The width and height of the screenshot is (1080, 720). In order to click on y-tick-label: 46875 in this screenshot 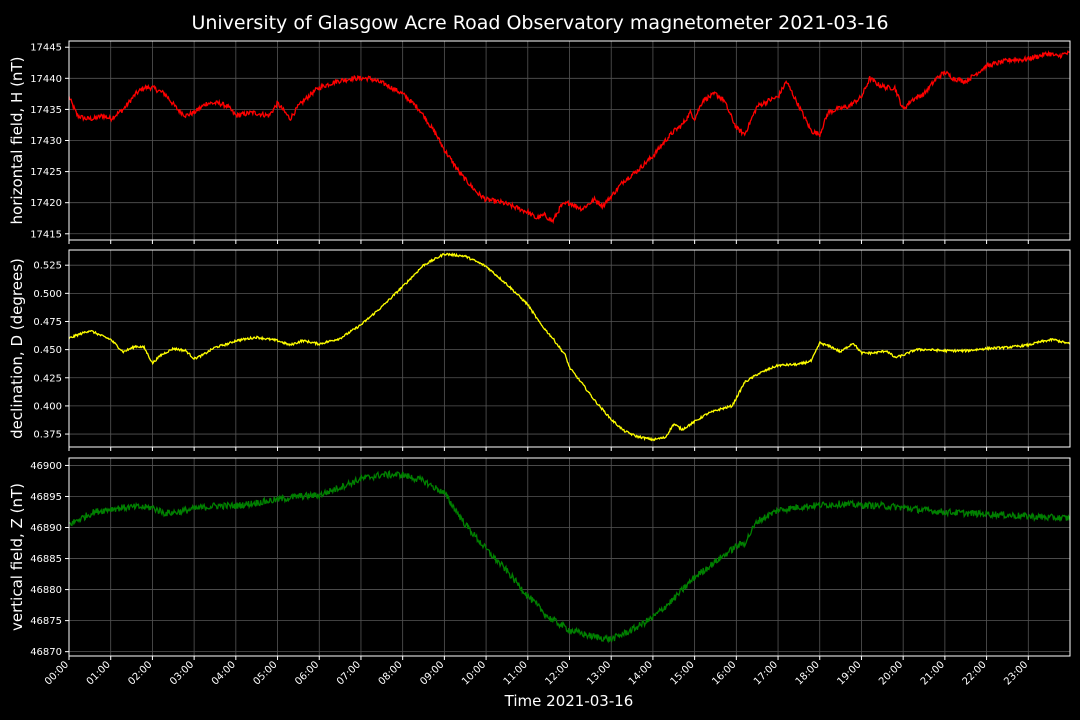, I will do `click(46, 621)`.